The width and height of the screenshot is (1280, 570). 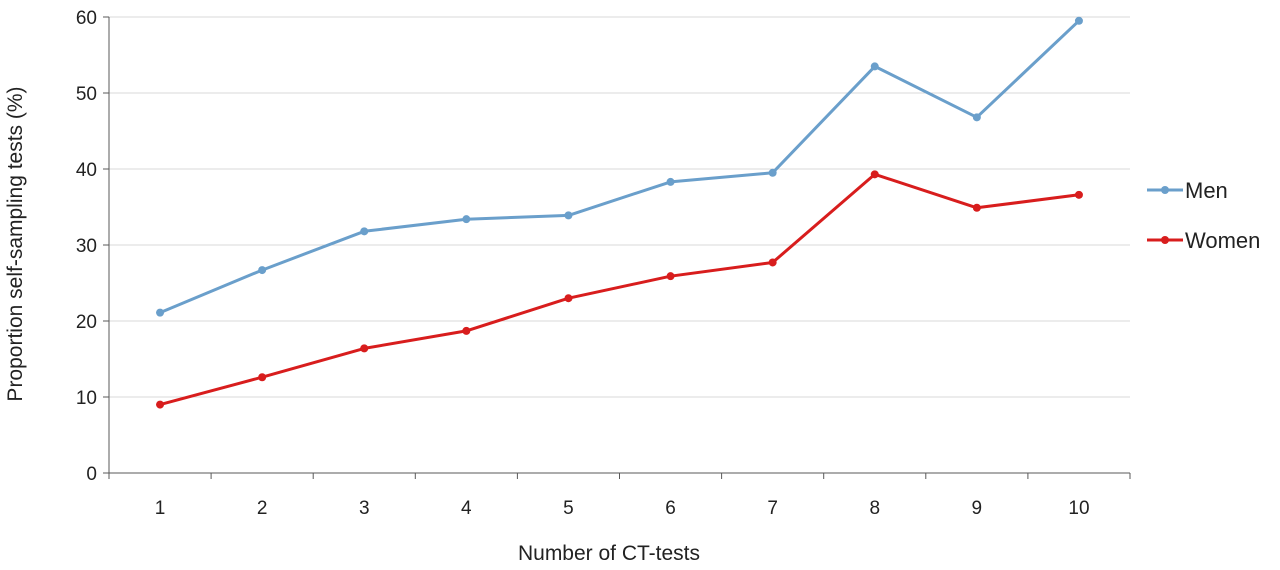 I want to click on x-tick-label: 1, so click(x=160, y=508).